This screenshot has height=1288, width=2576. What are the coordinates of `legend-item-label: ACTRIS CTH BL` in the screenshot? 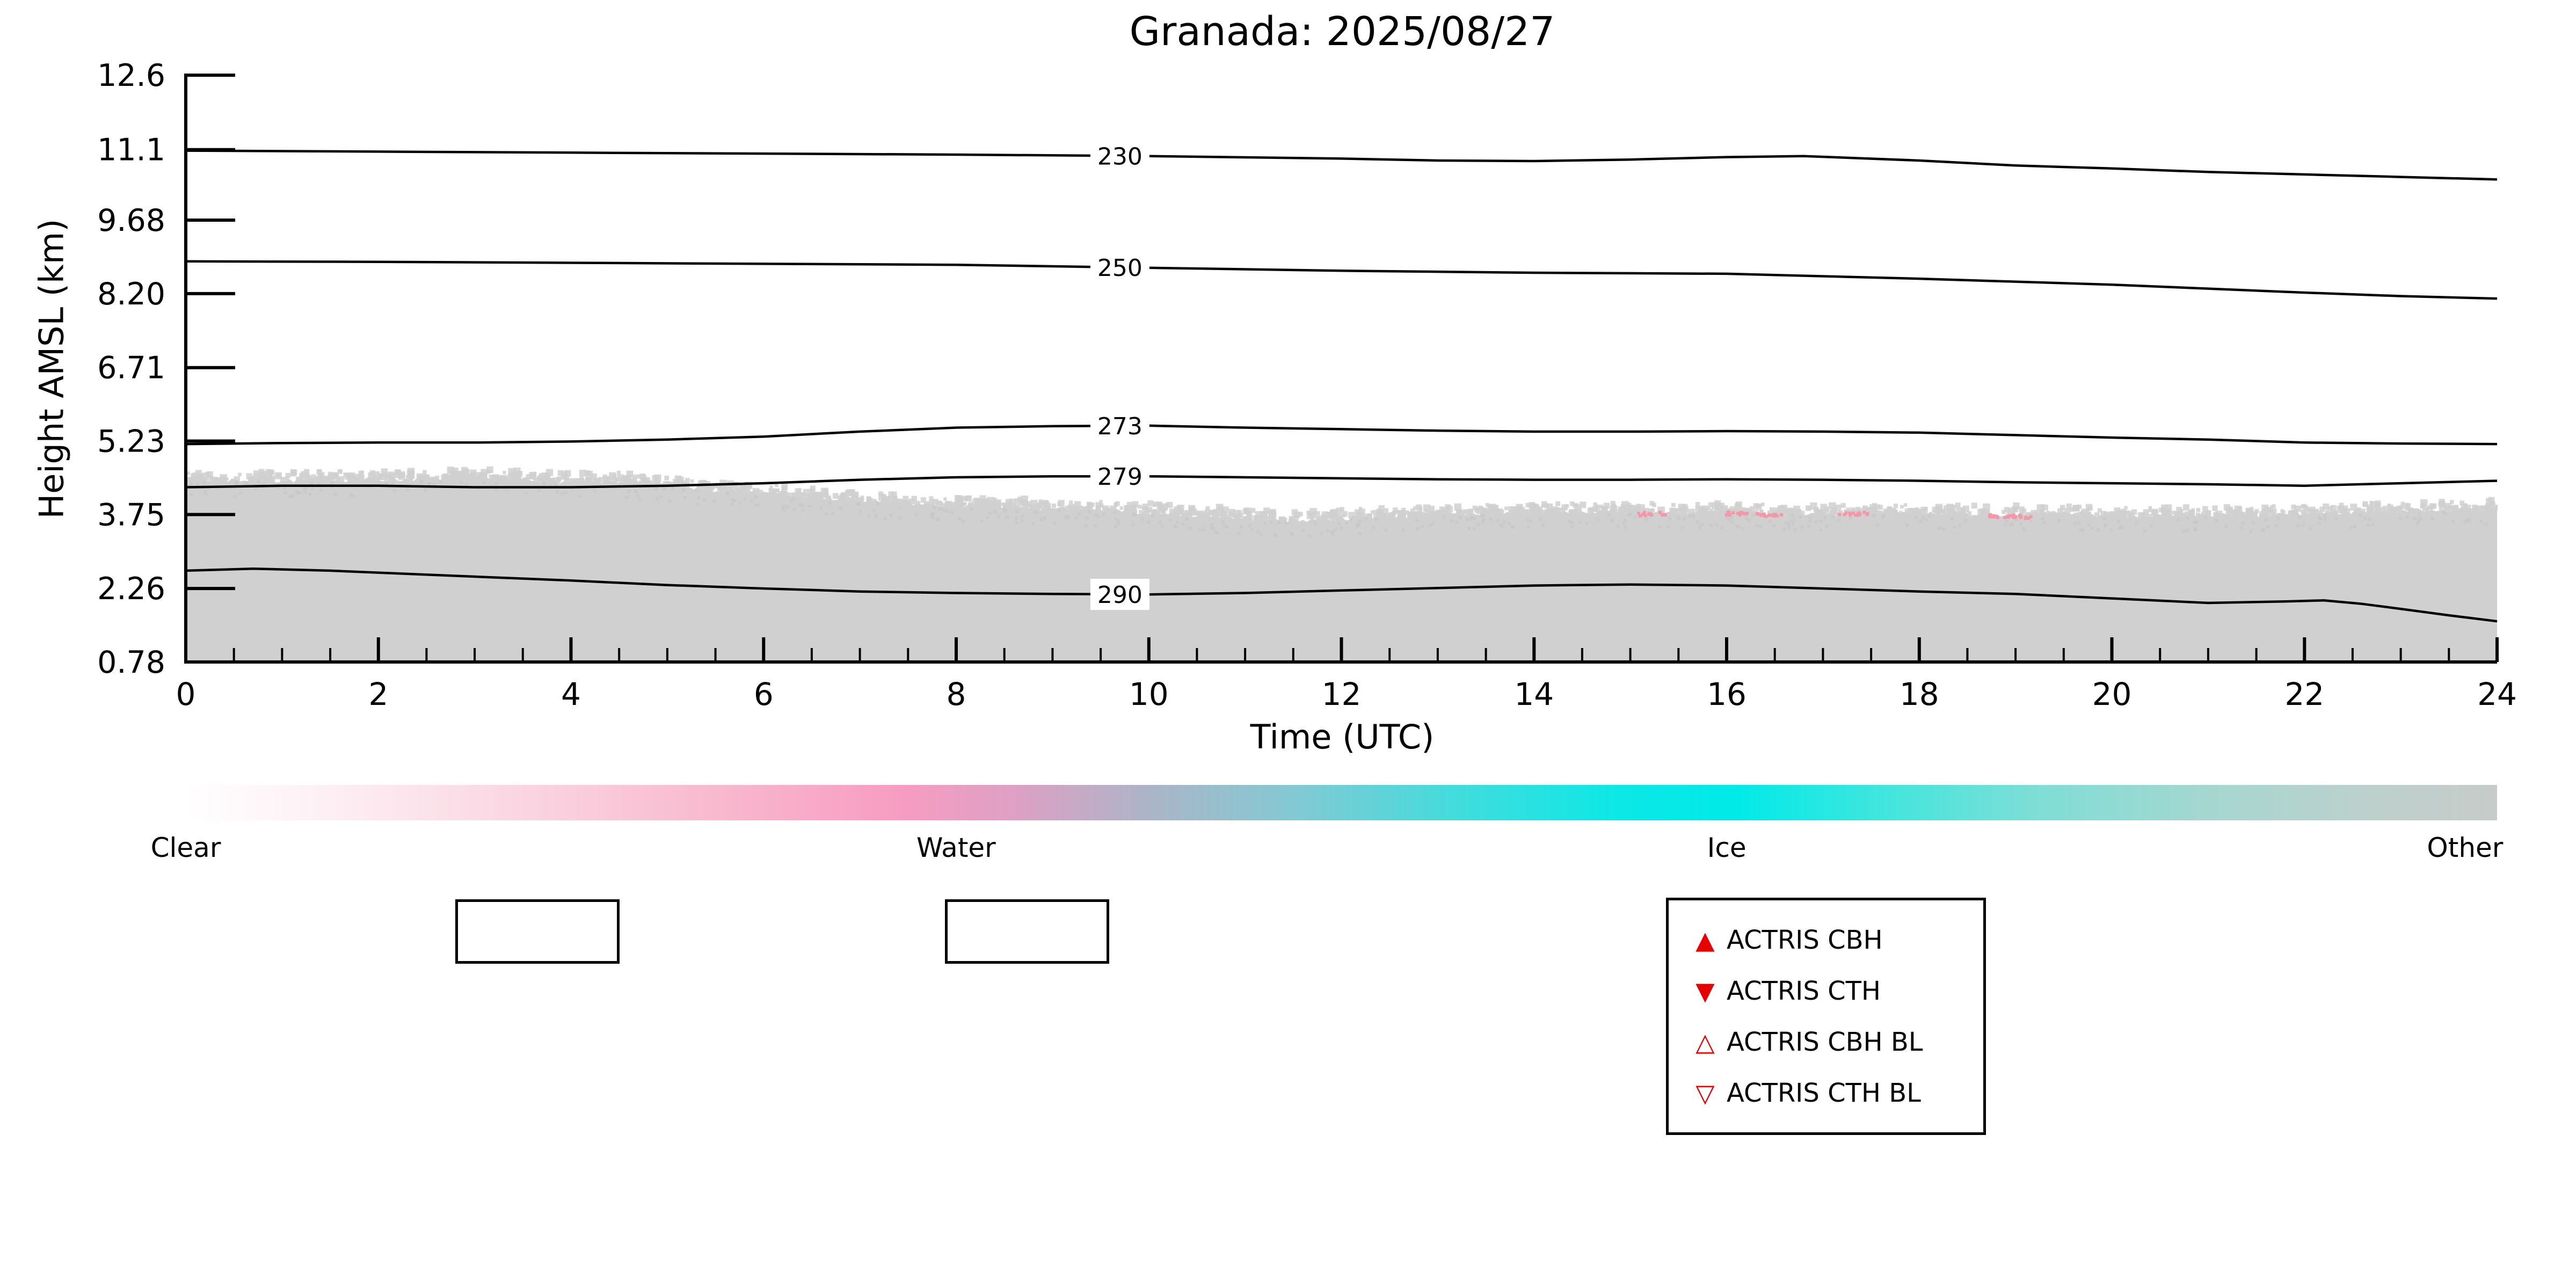 It's located at (1824, 1093).